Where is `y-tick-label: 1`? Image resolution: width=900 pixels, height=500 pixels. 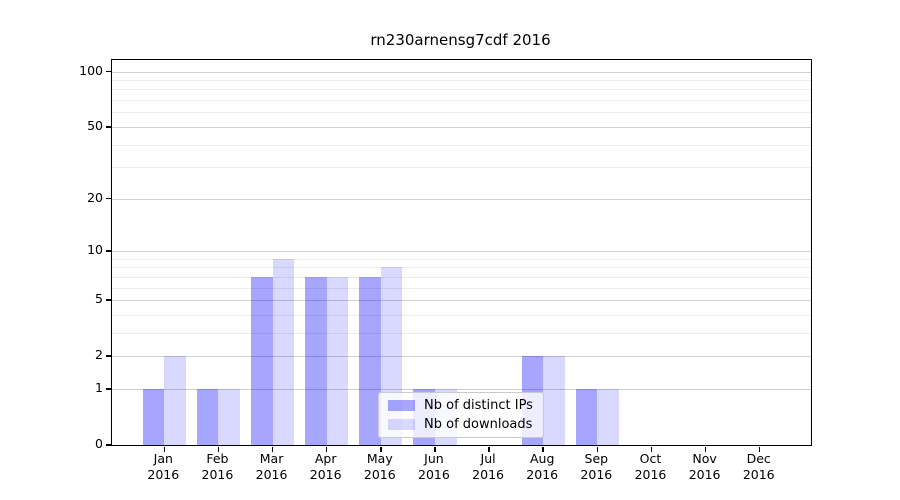 y-tick-label: 1 is located at coordinates (99, 387).